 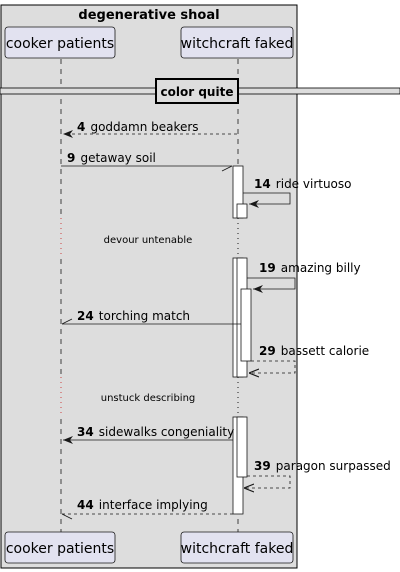 I want to click on message-label: paragon surpassed, so click(x=333, y=466).